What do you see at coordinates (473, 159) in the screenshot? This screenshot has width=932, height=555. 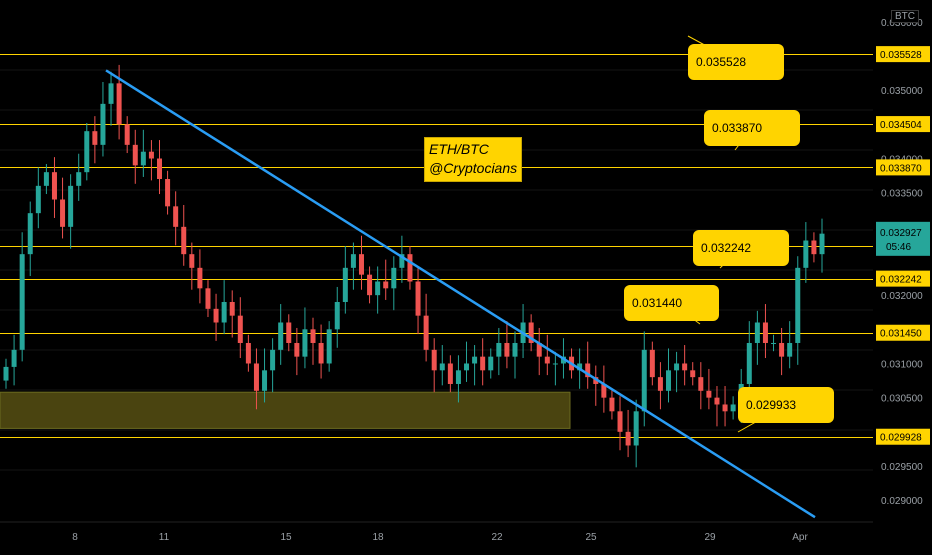 I see `annotation-box: ETH/BTC @Cryptocians` at bounding box center [473, 159].